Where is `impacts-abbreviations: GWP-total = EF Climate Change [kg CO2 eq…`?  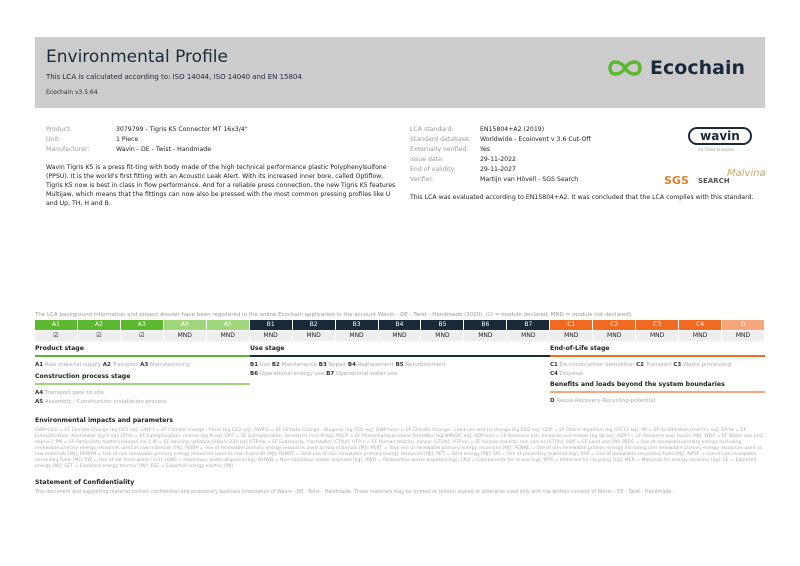 impacts-abbreviations: GWP-total = EF Climate Change [kg CO2 eq… is located at coordinates (399, 448).